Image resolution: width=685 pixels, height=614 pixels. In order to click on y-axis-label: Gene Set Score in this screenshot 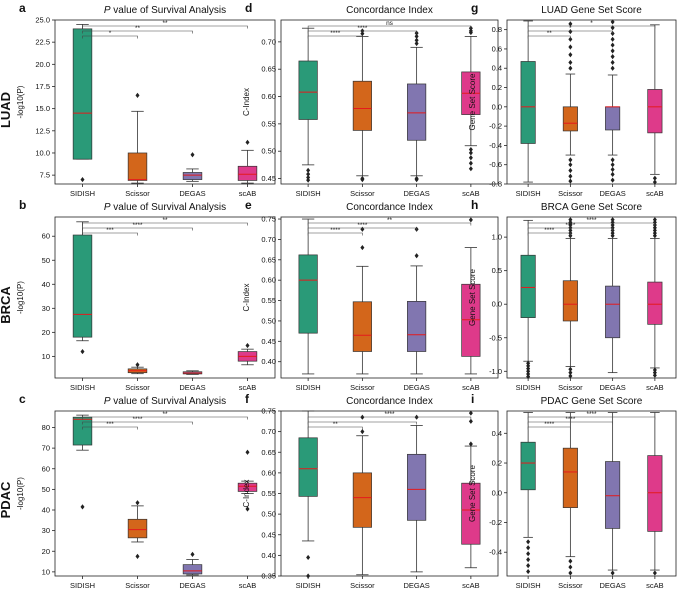, I will do `click(472, 296)`.